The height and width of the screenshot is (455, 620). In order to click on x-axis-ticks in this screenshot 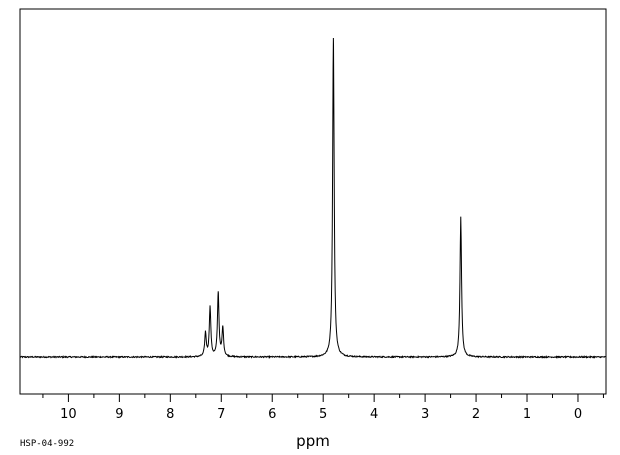, I will do `click(323, 398)`.